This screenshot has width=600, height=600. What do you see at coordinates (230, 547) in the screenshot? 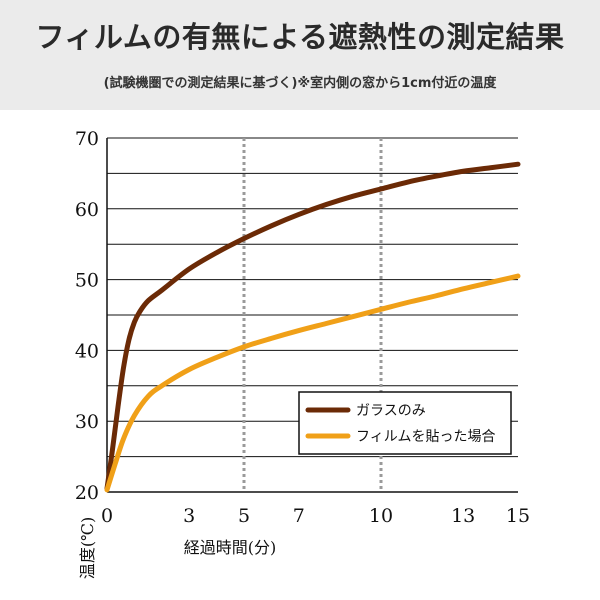
I see `x-axis-label: 経過時間(分)` at bounding box center [230, 547].